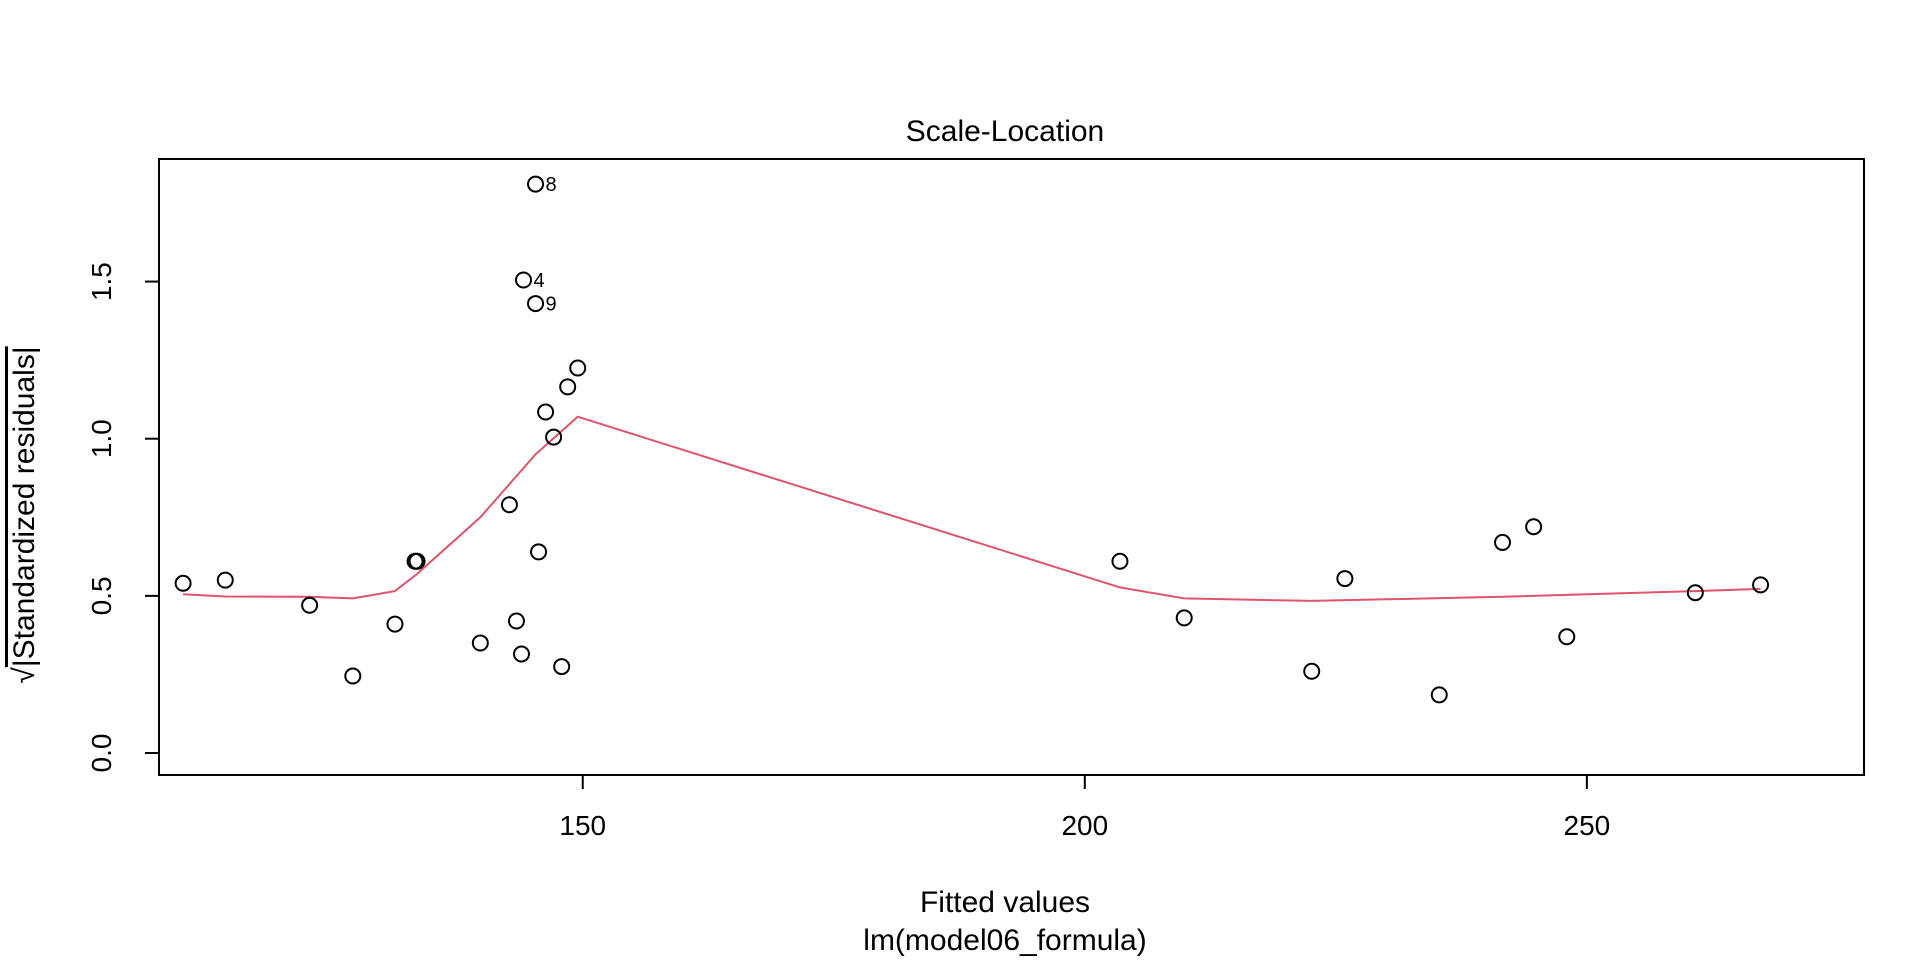  What do you see at coordinates (1004, 940) in the screenshot?
I see `x-axis-sublabel: lm(model06_formula)` at bounding box center [1004, 940].